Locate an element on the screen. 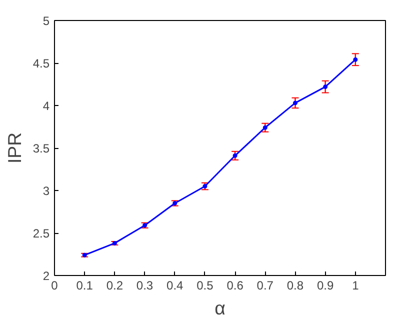  x-tick-label: 0.3 is located at coordinates (145, 285).